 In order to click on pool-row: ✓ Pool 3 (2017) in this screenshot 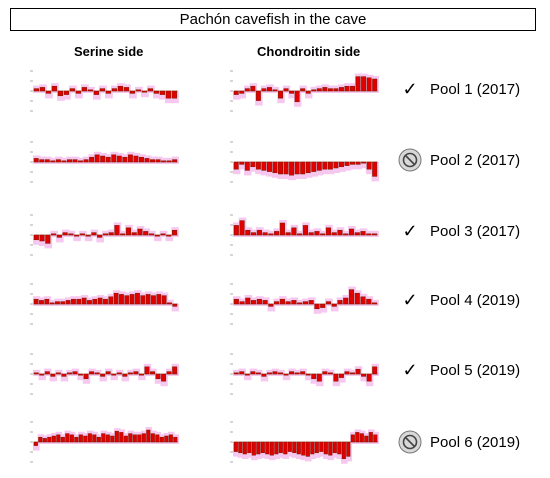, I will do `click(458, 231)`.